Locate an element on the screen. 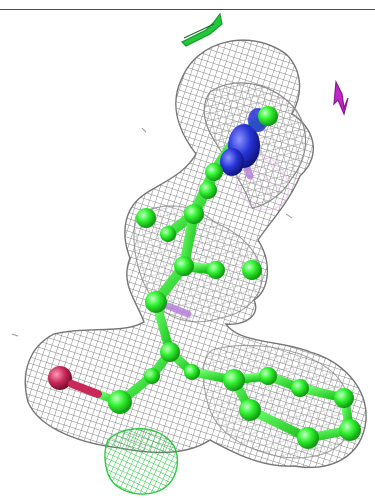 Image resolution: width=375 pixels, height=498 pixels. difference-density-green-bottom is located at coordinates (141, 461).